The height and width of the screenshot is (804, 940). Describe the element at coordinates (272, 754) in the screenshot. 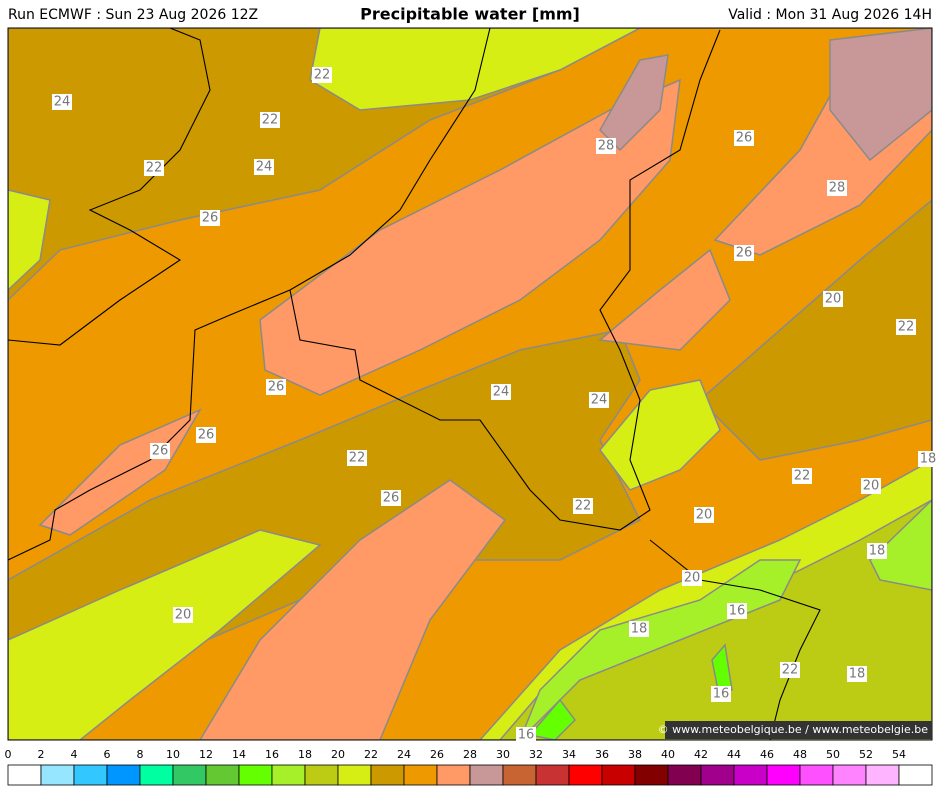

I see `colorbar-tick-label: 16` at that location.